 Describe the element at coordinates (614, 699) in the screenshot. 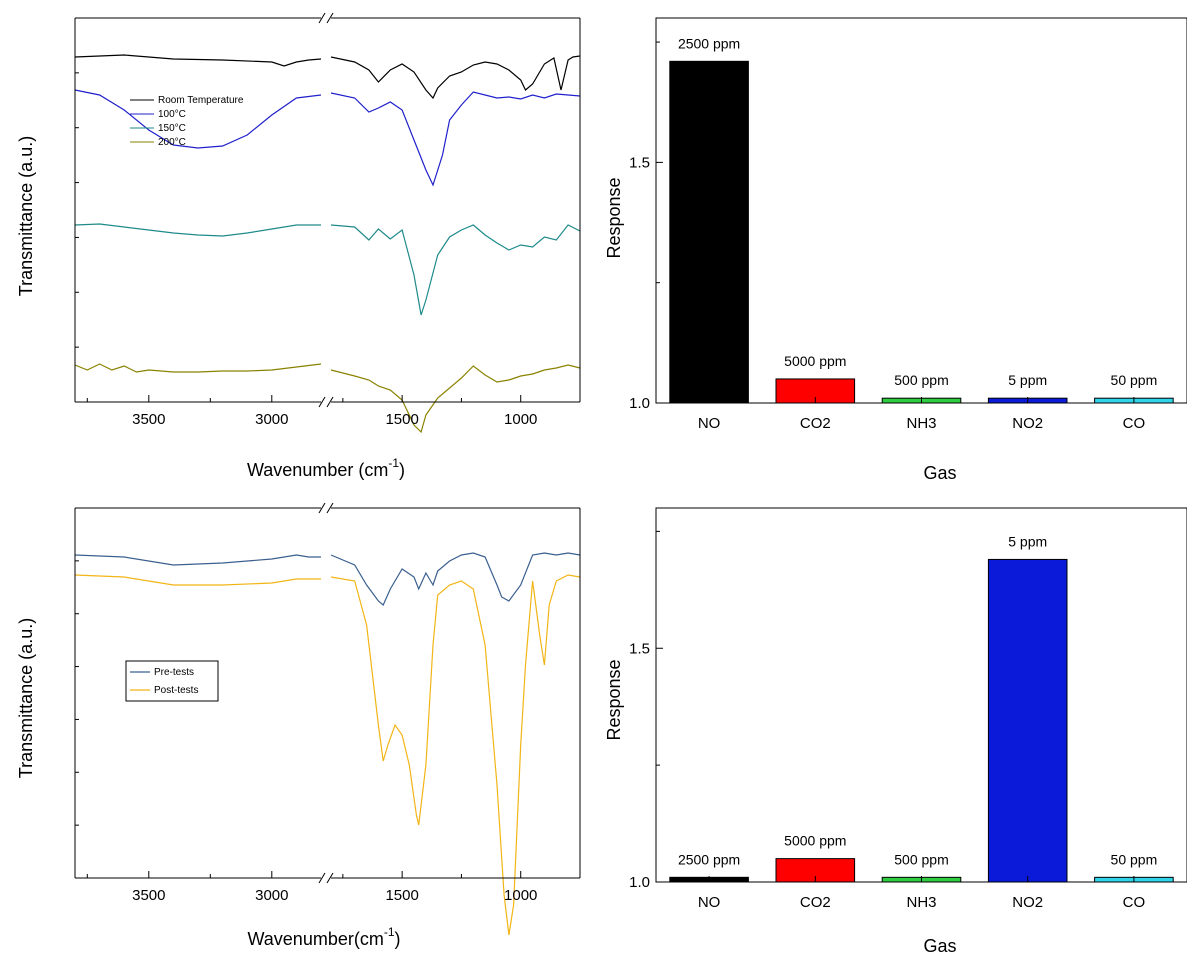

I see `bar-bottom-ylabel: Response` at that location.